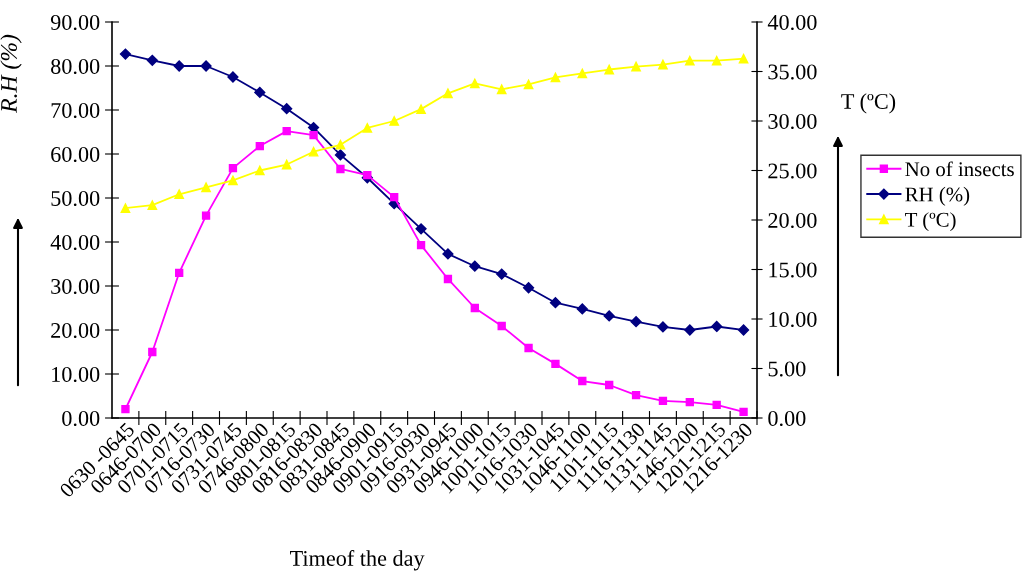 Image resolution: width=1033 pixels, height=575 pixels. What do you see at coordinates (75, 66) in the screenshot?
I see `y-tick-label: 80.00` at bounding box center [75, 66].